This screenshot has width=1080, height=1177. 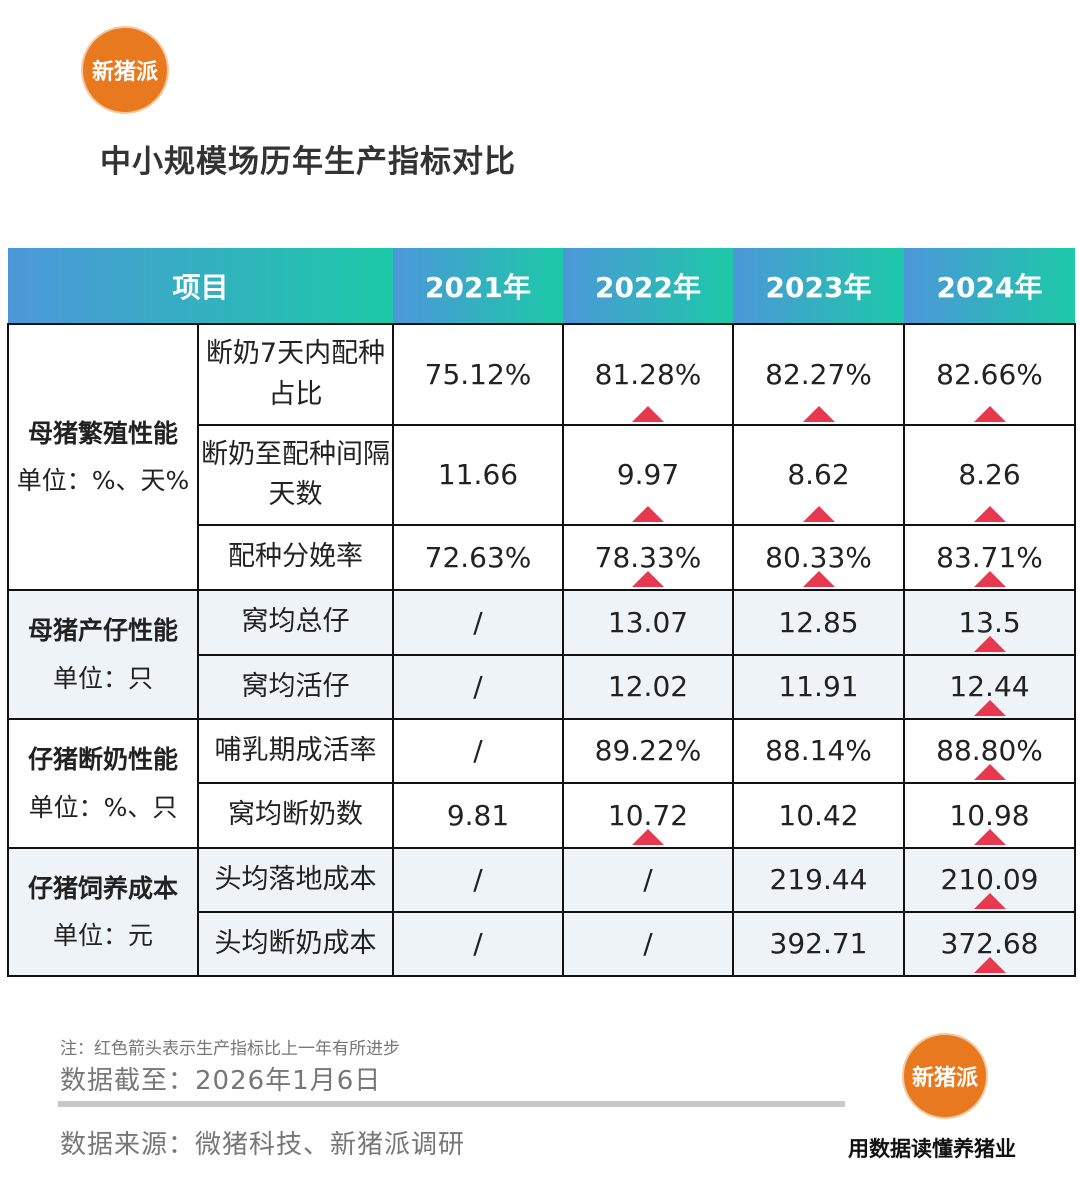 I want to click on indicator-name: 哺乳期成活率, so click(x=295, y=751).